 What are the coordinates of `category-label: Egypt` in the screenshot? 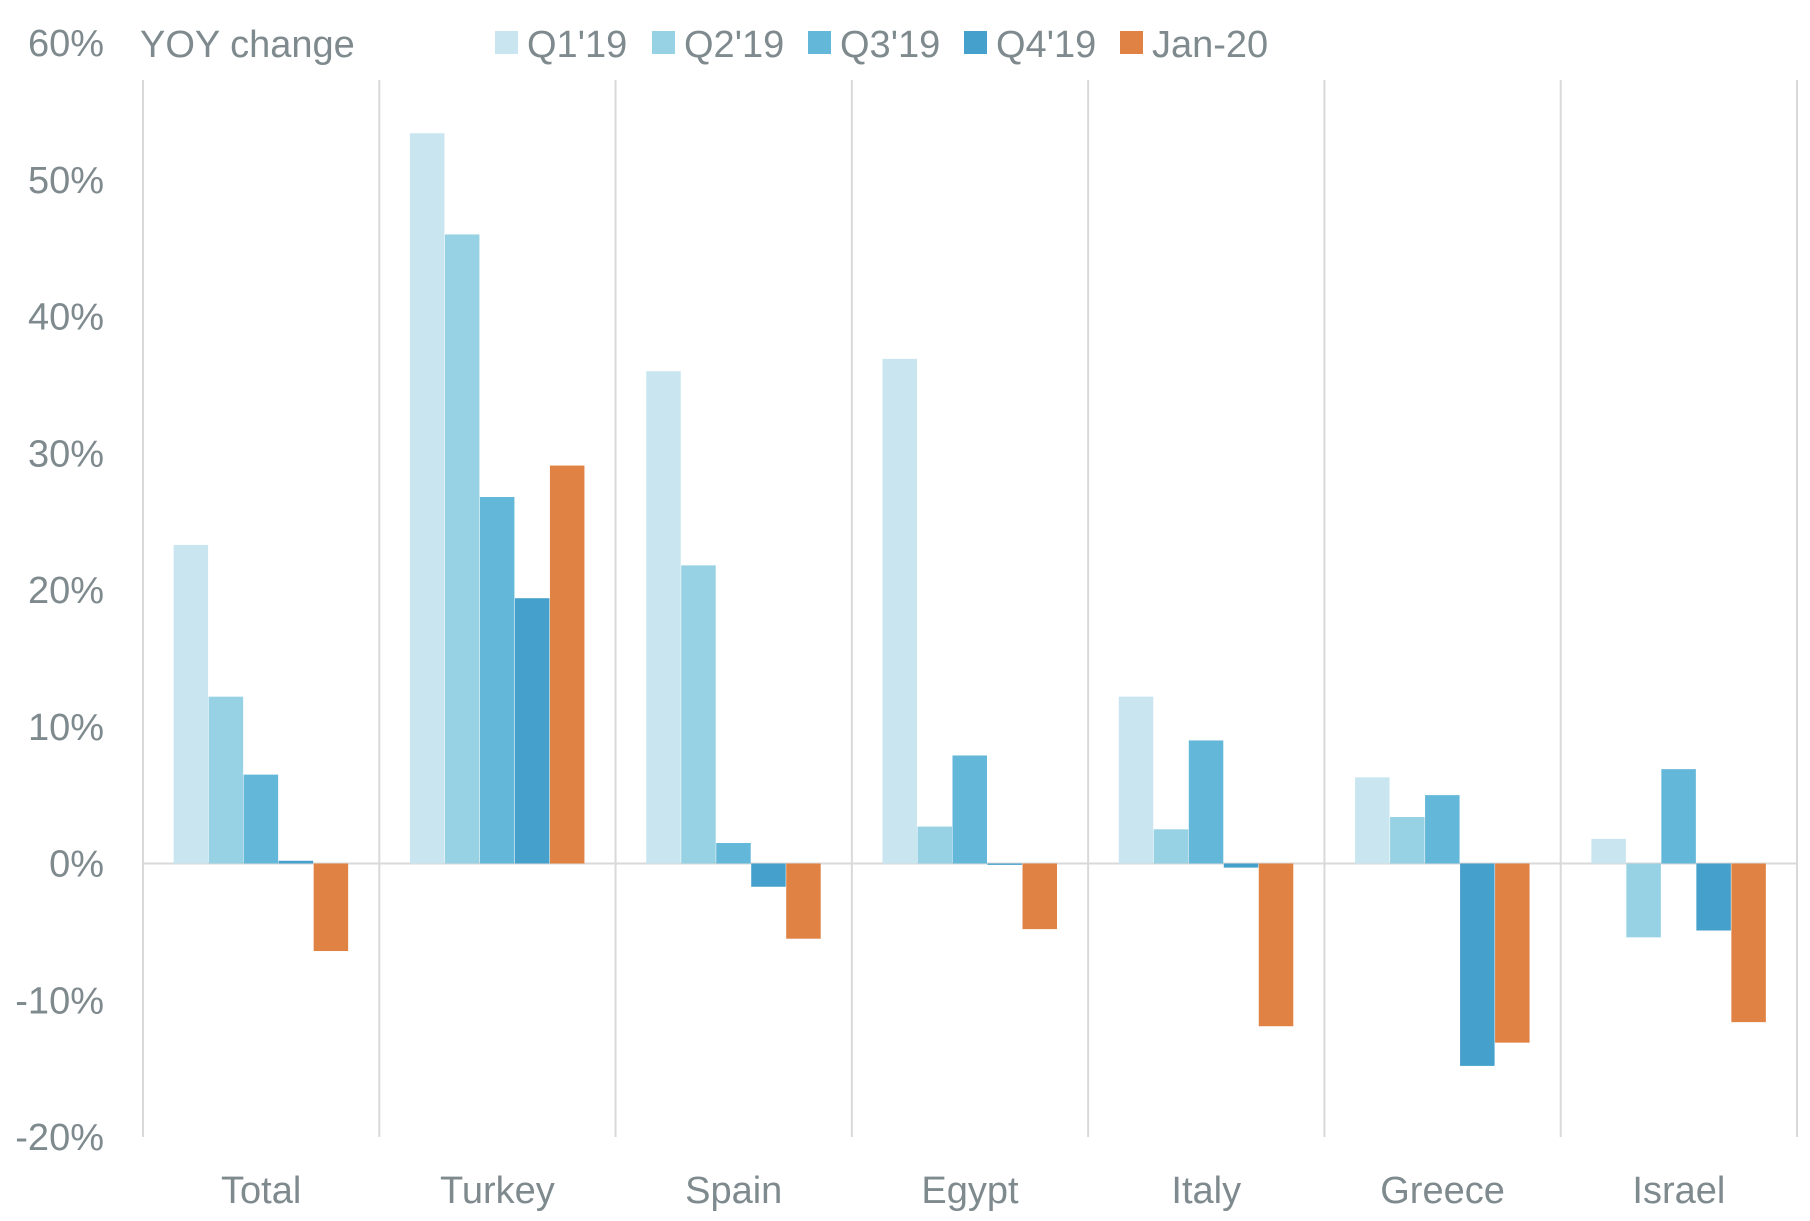 It's located at (970, 1191).